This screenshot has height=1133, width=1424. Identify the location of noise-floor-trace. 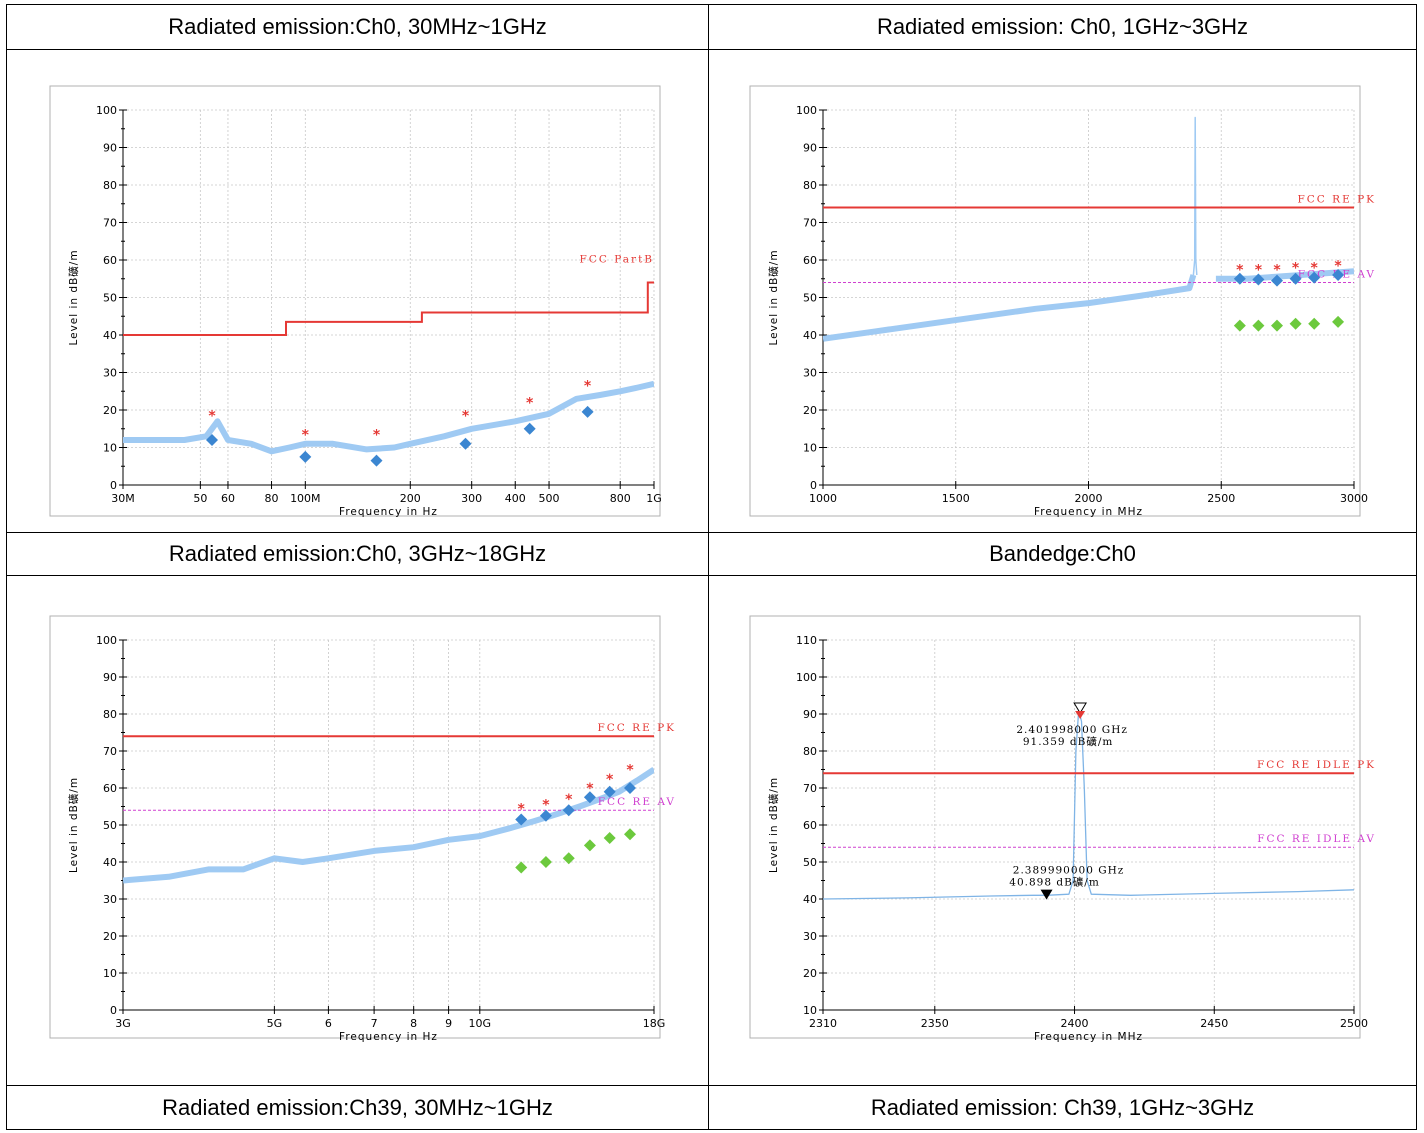
(388, 417).